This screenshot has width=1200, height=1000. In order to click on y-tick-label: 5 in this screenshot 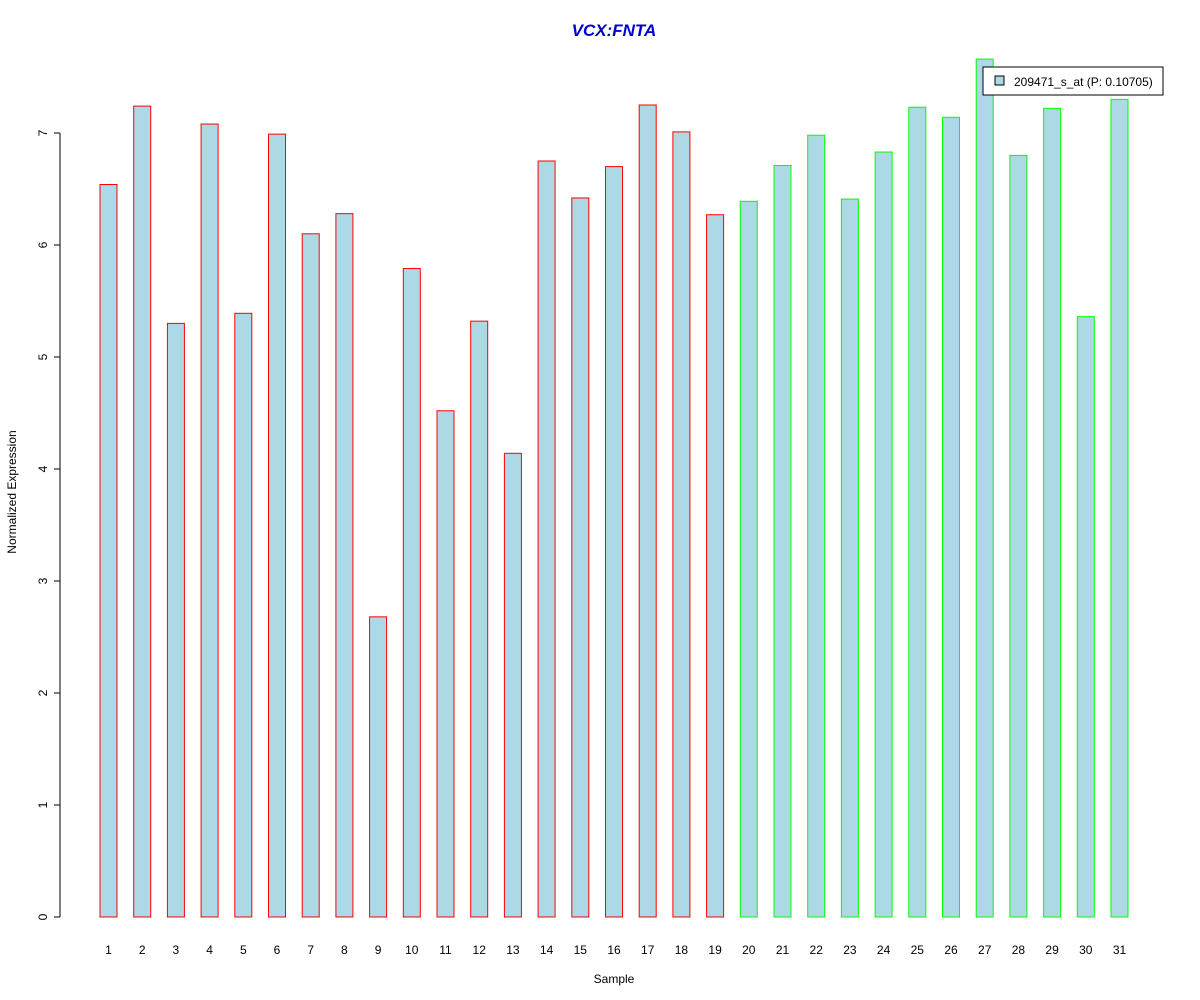, I will do `click(43, 356)`.